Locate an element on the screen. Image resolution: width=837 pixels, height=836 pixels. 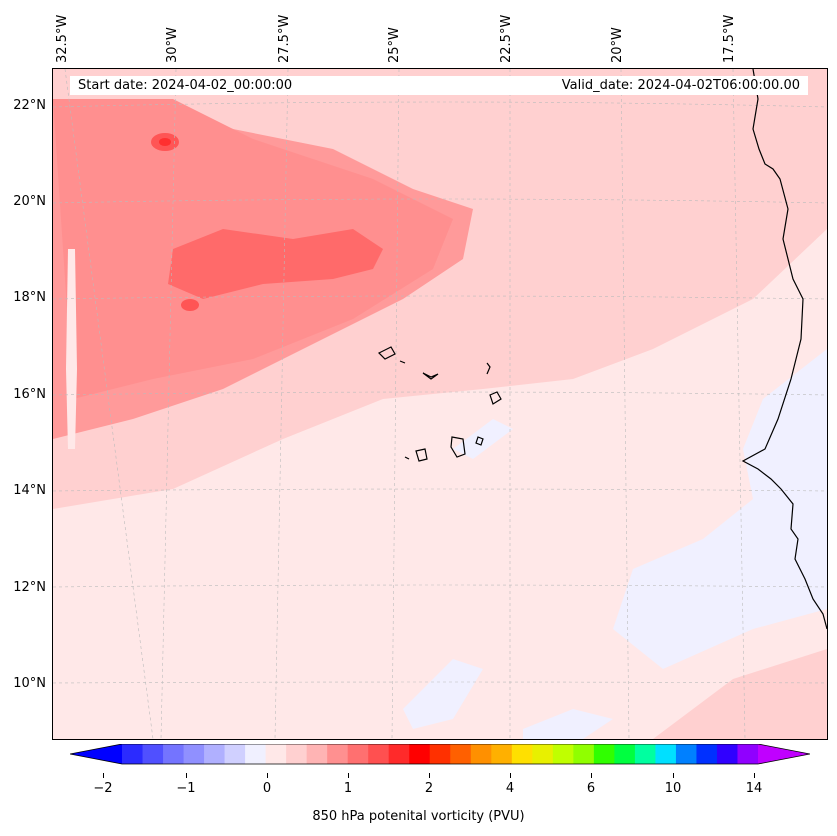
lon-label: 27.5°W is located at coordinates (284, 38).